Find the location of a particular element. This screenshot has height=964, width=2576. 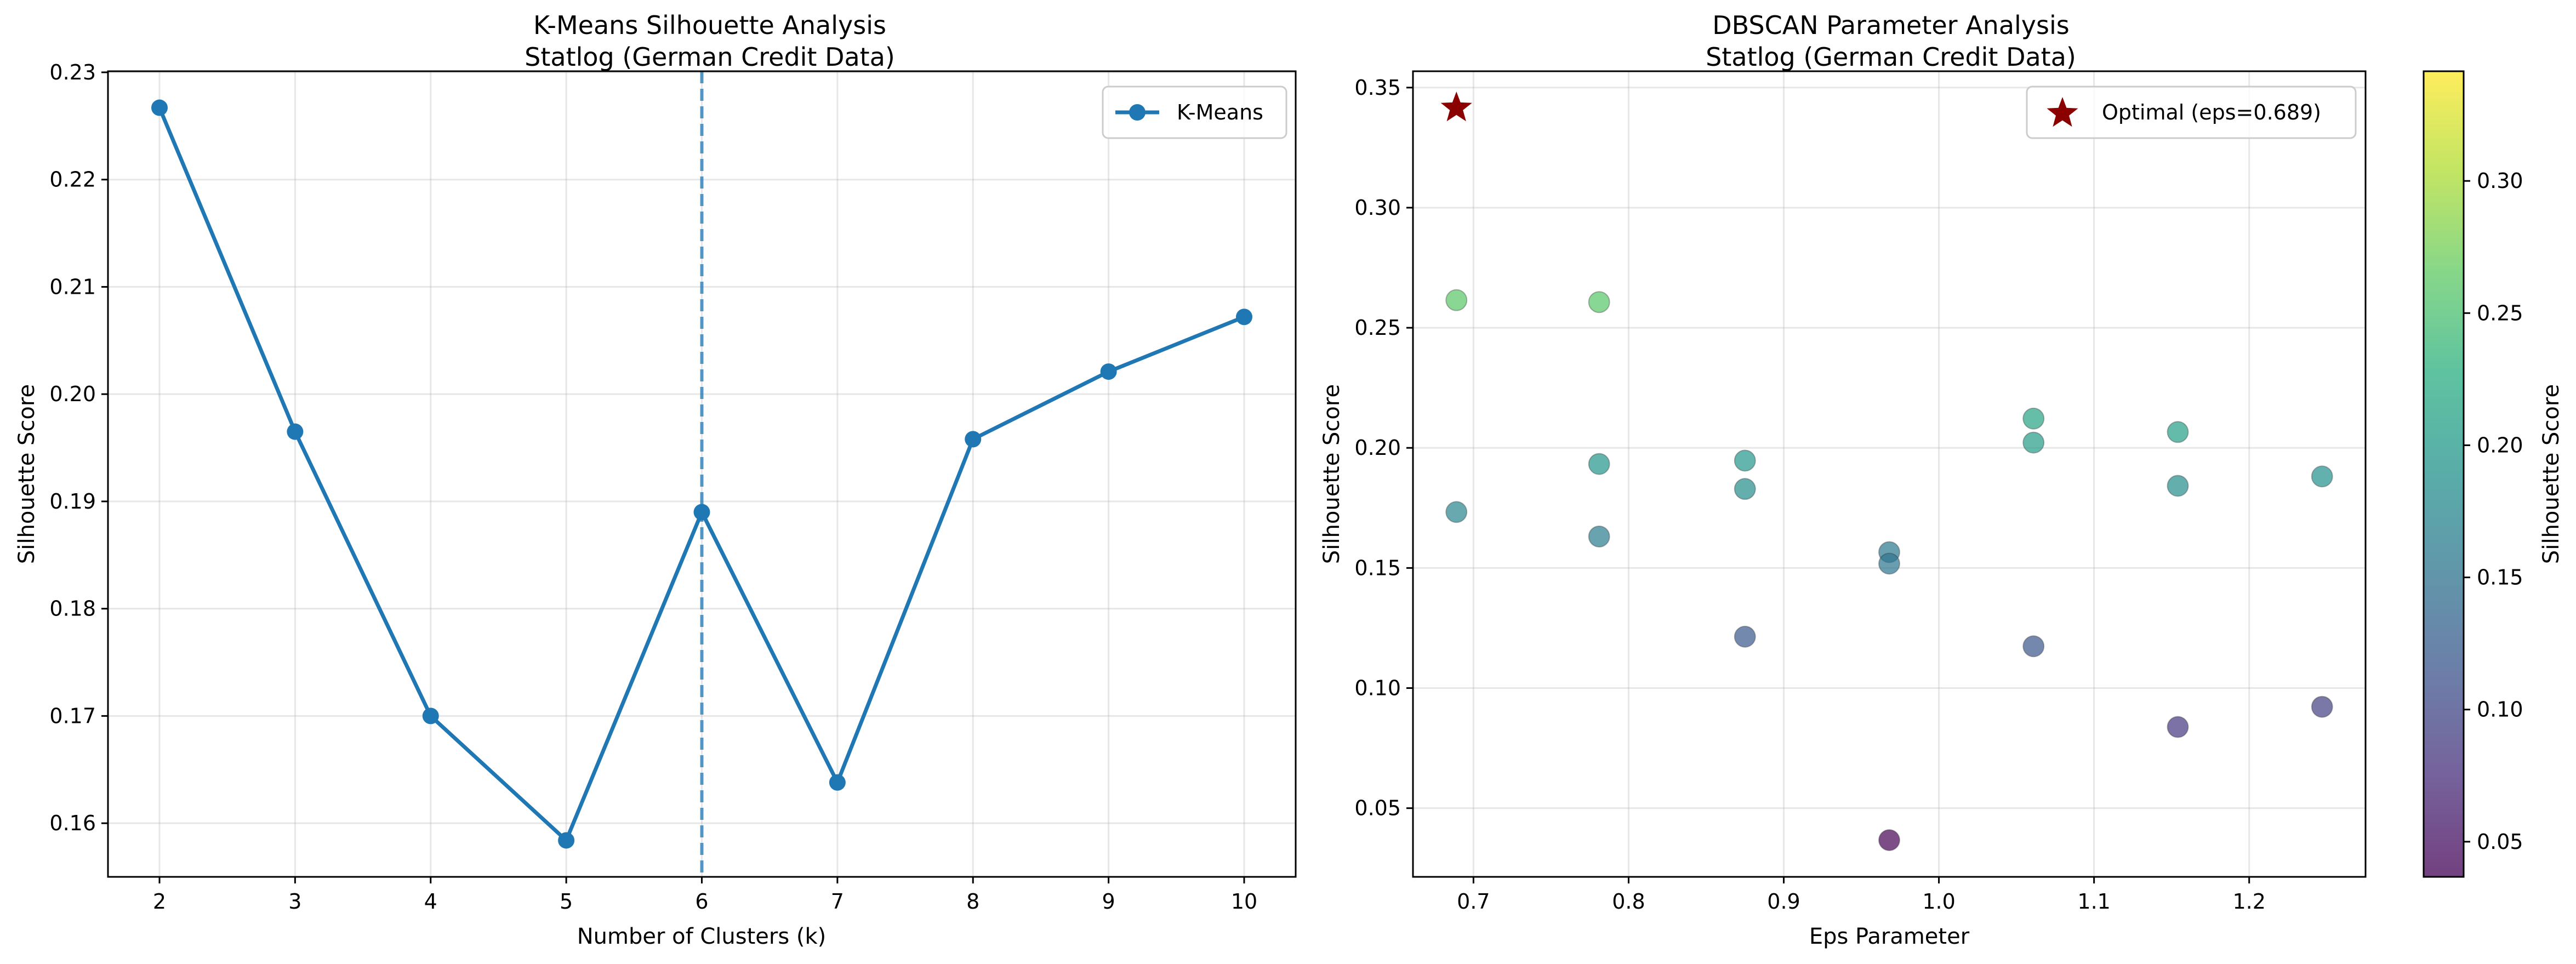

dbscan-y-tick-label: 0.35 is located at coordinates (1377, 88).